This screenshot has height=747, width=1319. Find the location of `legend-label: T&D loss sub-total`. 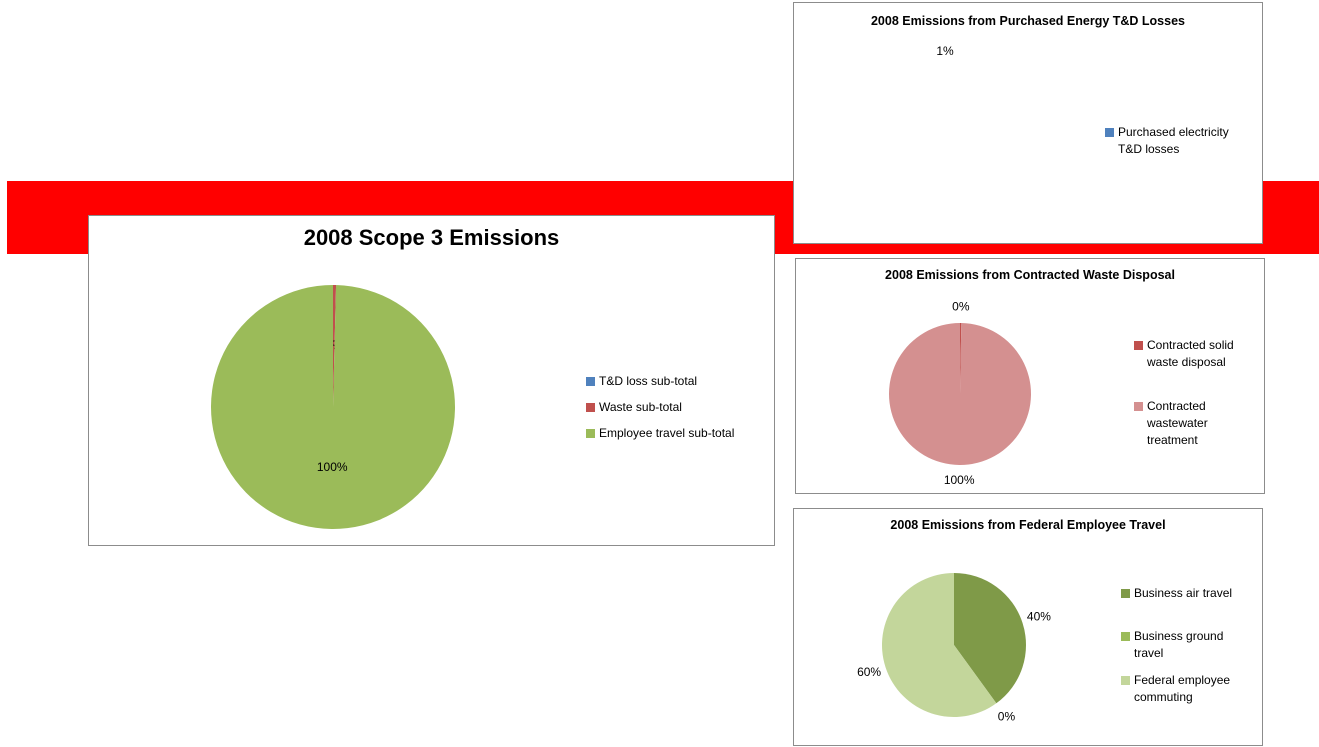

legend-label: T&D loss sub-total is located at coordinates (648, 381).